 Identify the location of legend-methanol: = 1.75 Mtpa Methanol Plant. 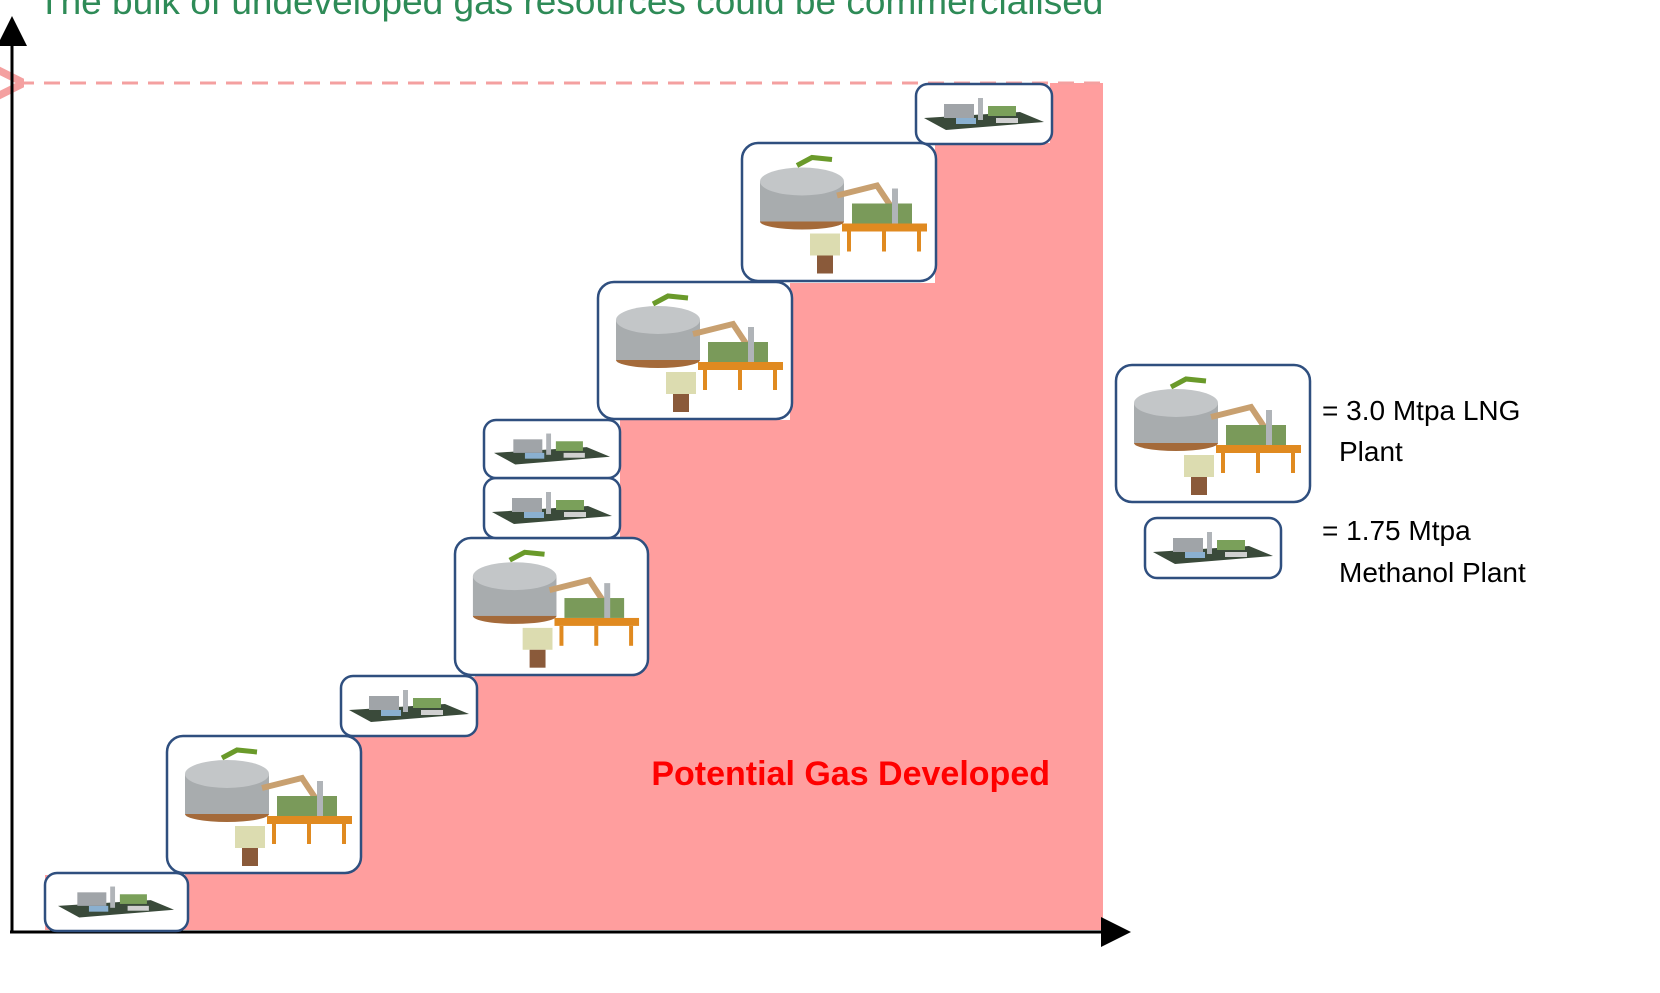
(1424, 551).